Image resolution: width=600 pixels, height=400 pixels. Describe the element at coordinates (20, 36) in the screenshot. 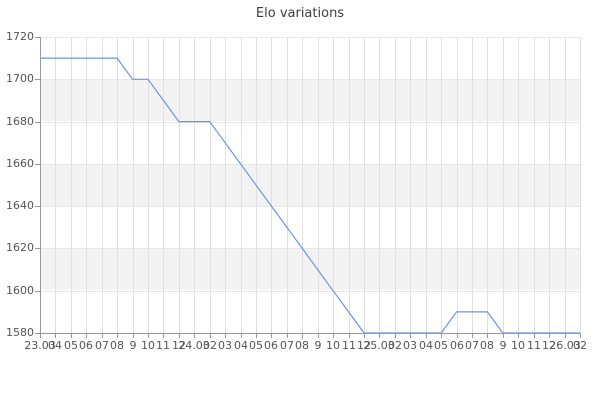

I see `y-tick-label: 1720` at that location.